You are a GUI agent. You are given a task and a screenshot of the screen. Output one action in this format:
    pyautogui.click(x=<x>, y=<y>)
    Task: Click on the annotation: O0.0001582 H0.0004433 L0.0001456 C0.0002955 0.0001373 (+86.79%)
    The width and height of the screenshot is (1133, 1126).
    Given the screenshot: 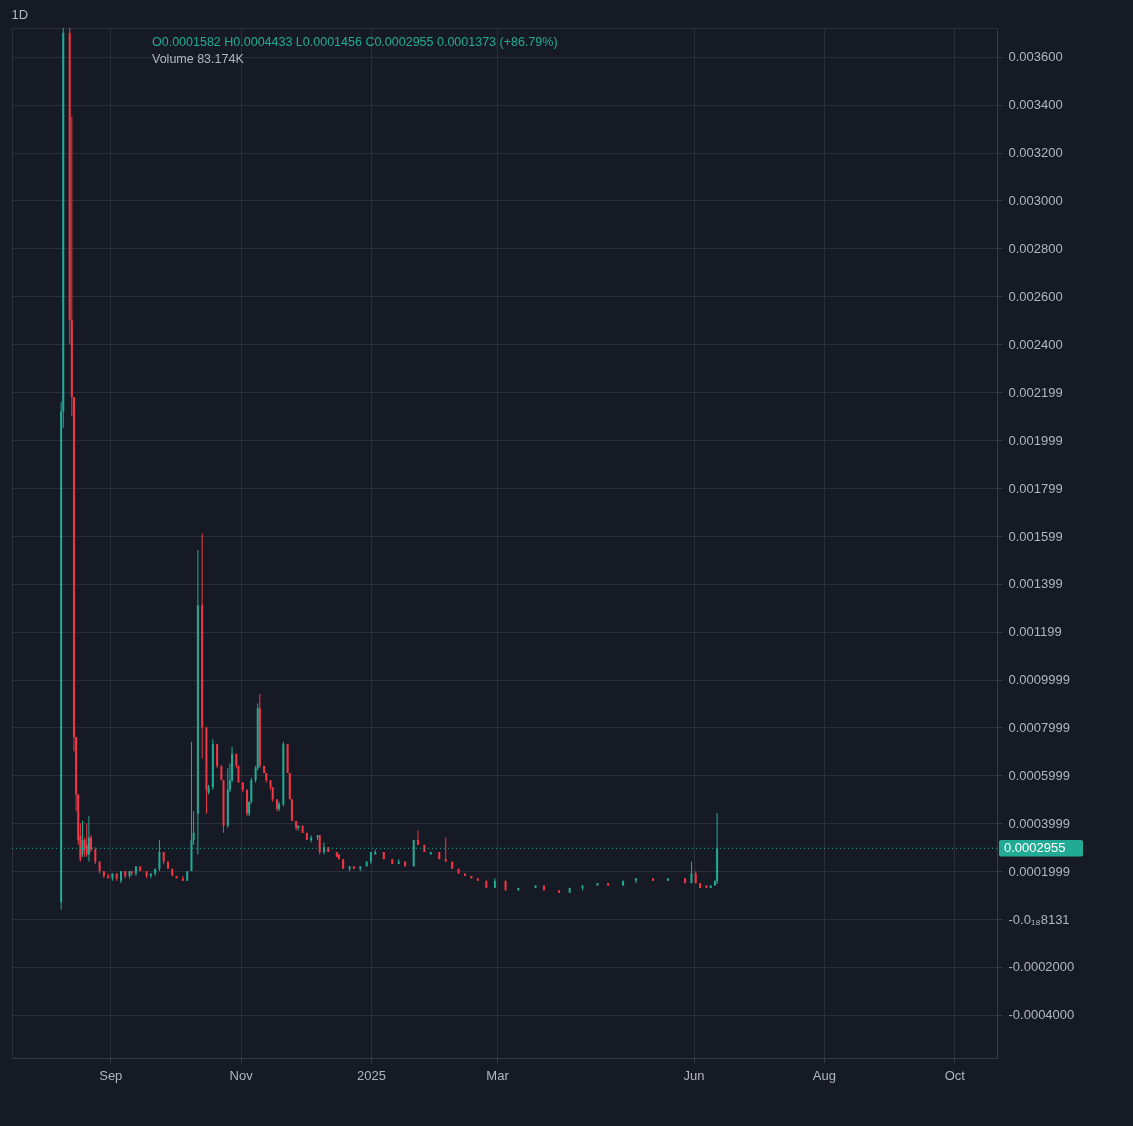 What is the action you would take?
    pyautogui.click(x=355, y=42)
    